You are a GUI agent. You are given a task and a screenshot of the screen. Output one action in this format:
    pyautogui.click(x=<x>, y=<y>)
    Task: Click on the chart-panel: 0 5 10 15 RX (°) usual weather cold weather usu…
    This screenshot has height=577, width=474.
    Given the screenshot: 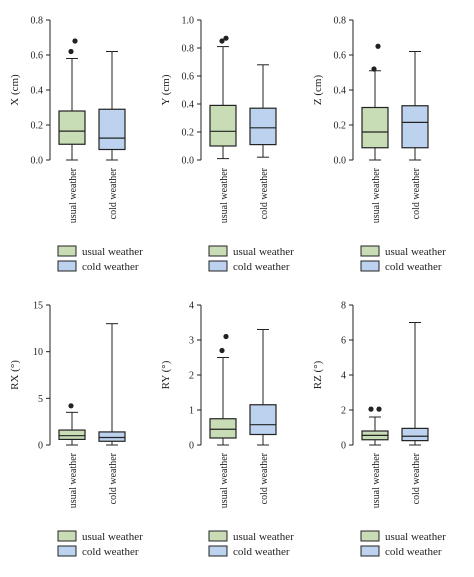 What is the action you would take?
    pyautogui.click(x=76, y=430)
    